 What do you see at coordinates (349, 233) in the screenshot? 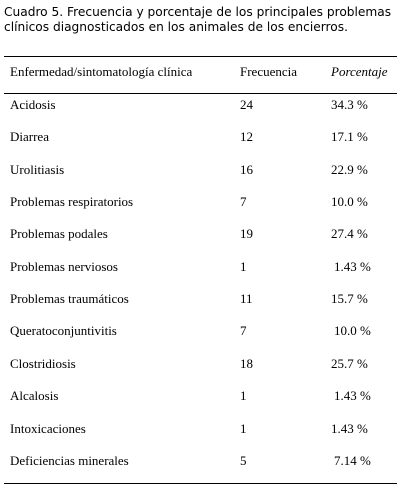
I see `cell-porcentaje: 27.4 %` at bounding box center [349, 233].